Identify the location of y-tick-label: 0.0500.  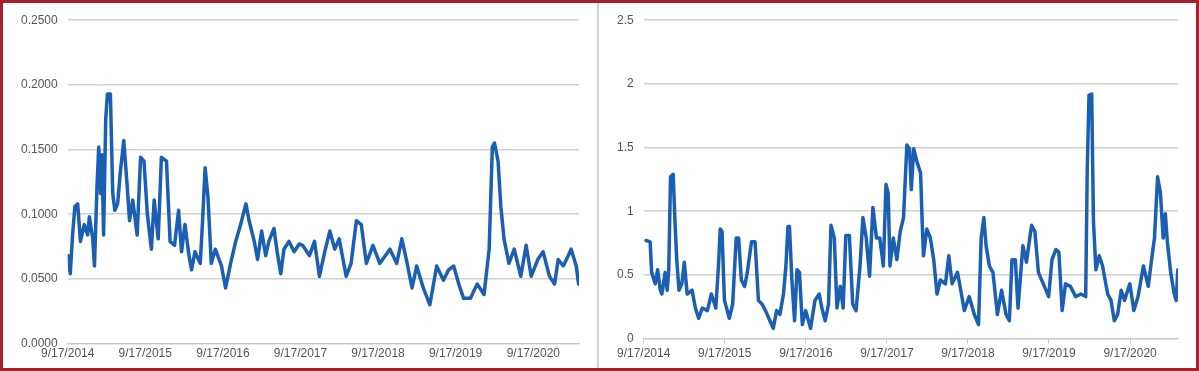
(40, 278).